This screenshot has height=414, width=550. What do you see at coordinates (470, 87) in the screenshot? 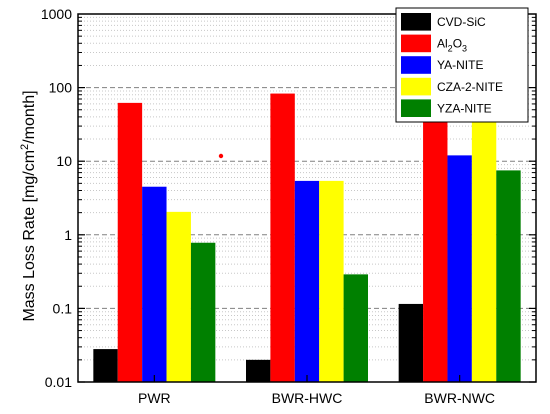
I see `legend-label: CZA-2-NITE` at bounding box center [470, 87].